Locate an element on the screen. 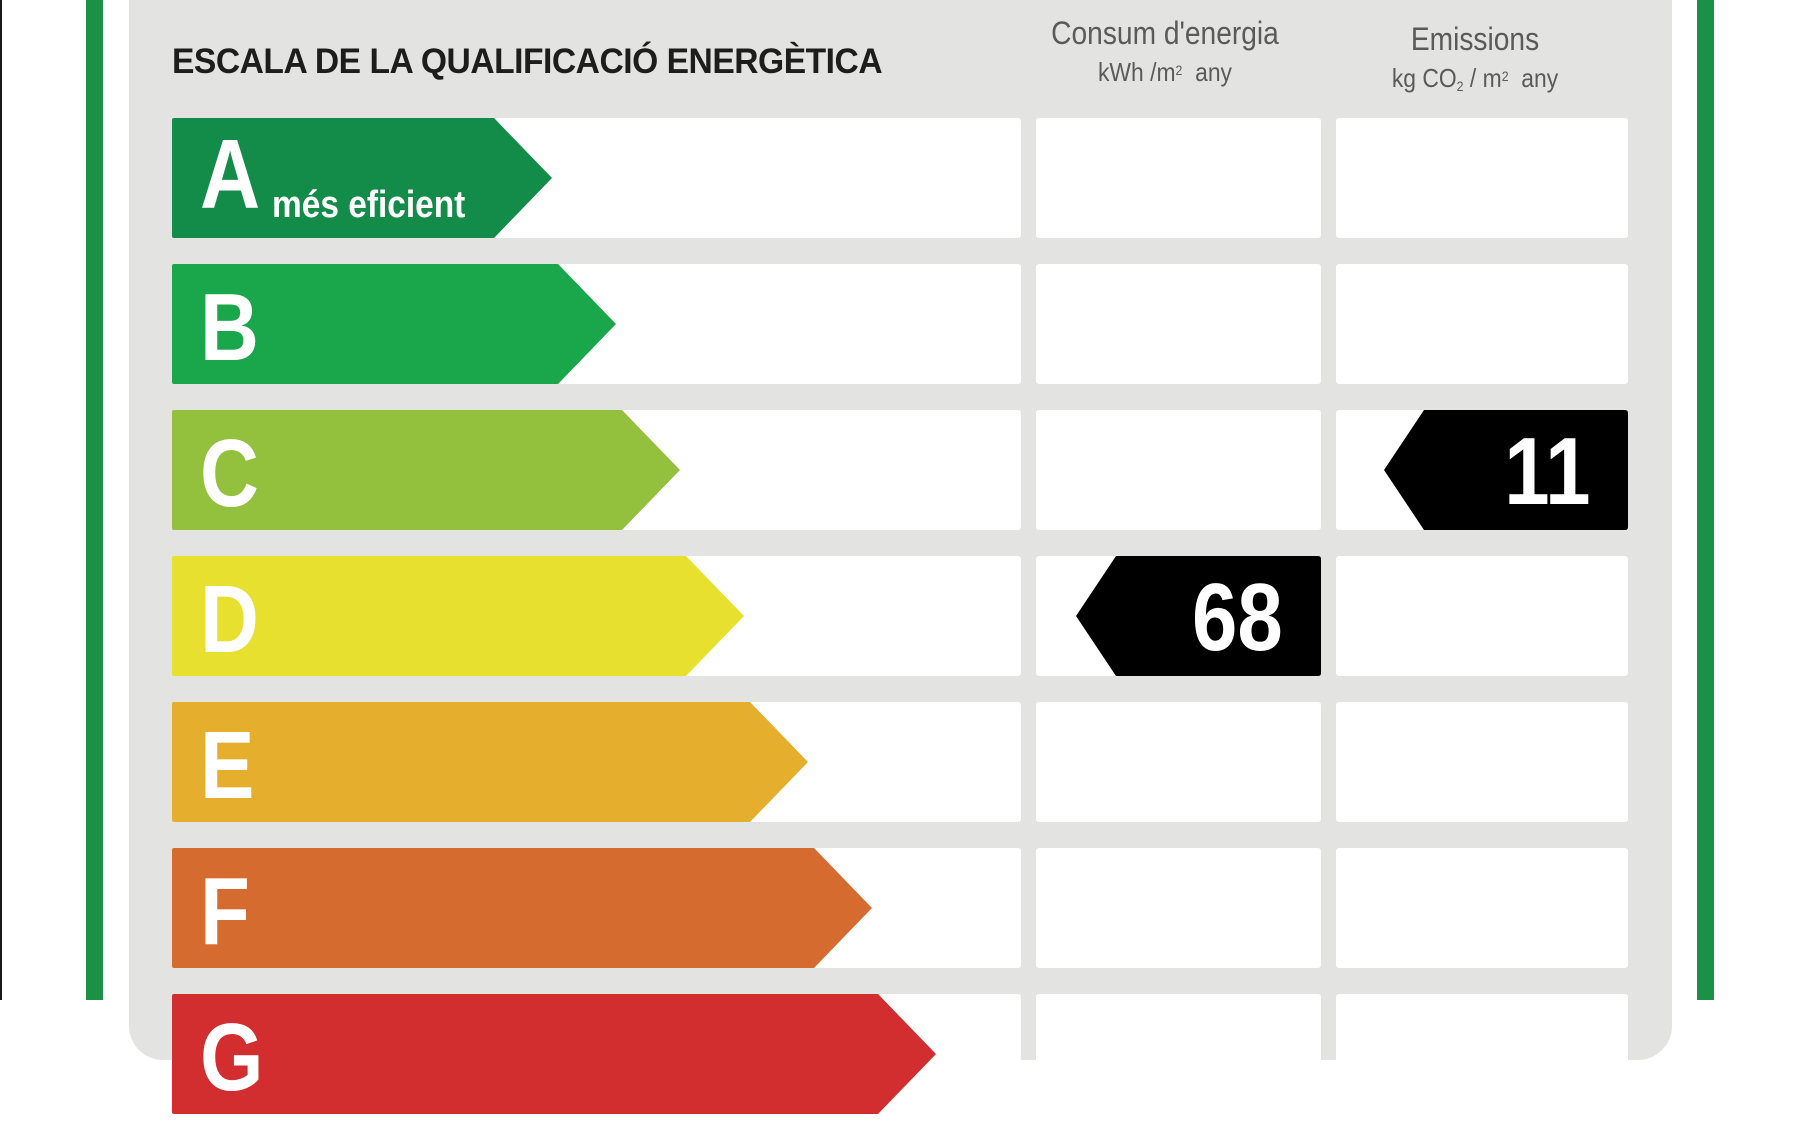 This screenshot has height=1122, width=1800. band-arrow-e: E is located at coordinates (490, 762).